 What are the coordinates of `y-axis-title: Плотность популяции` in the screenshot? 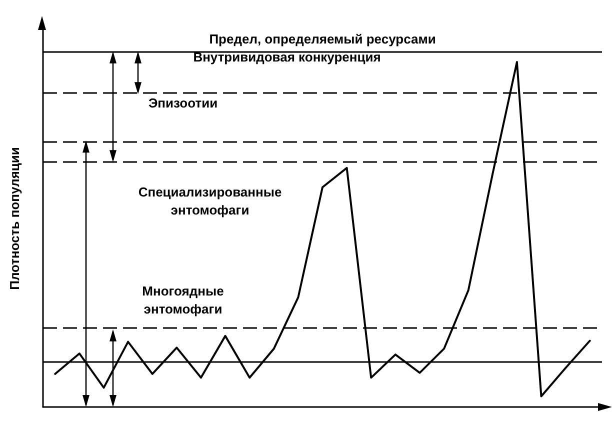 It's located at (14, 218).